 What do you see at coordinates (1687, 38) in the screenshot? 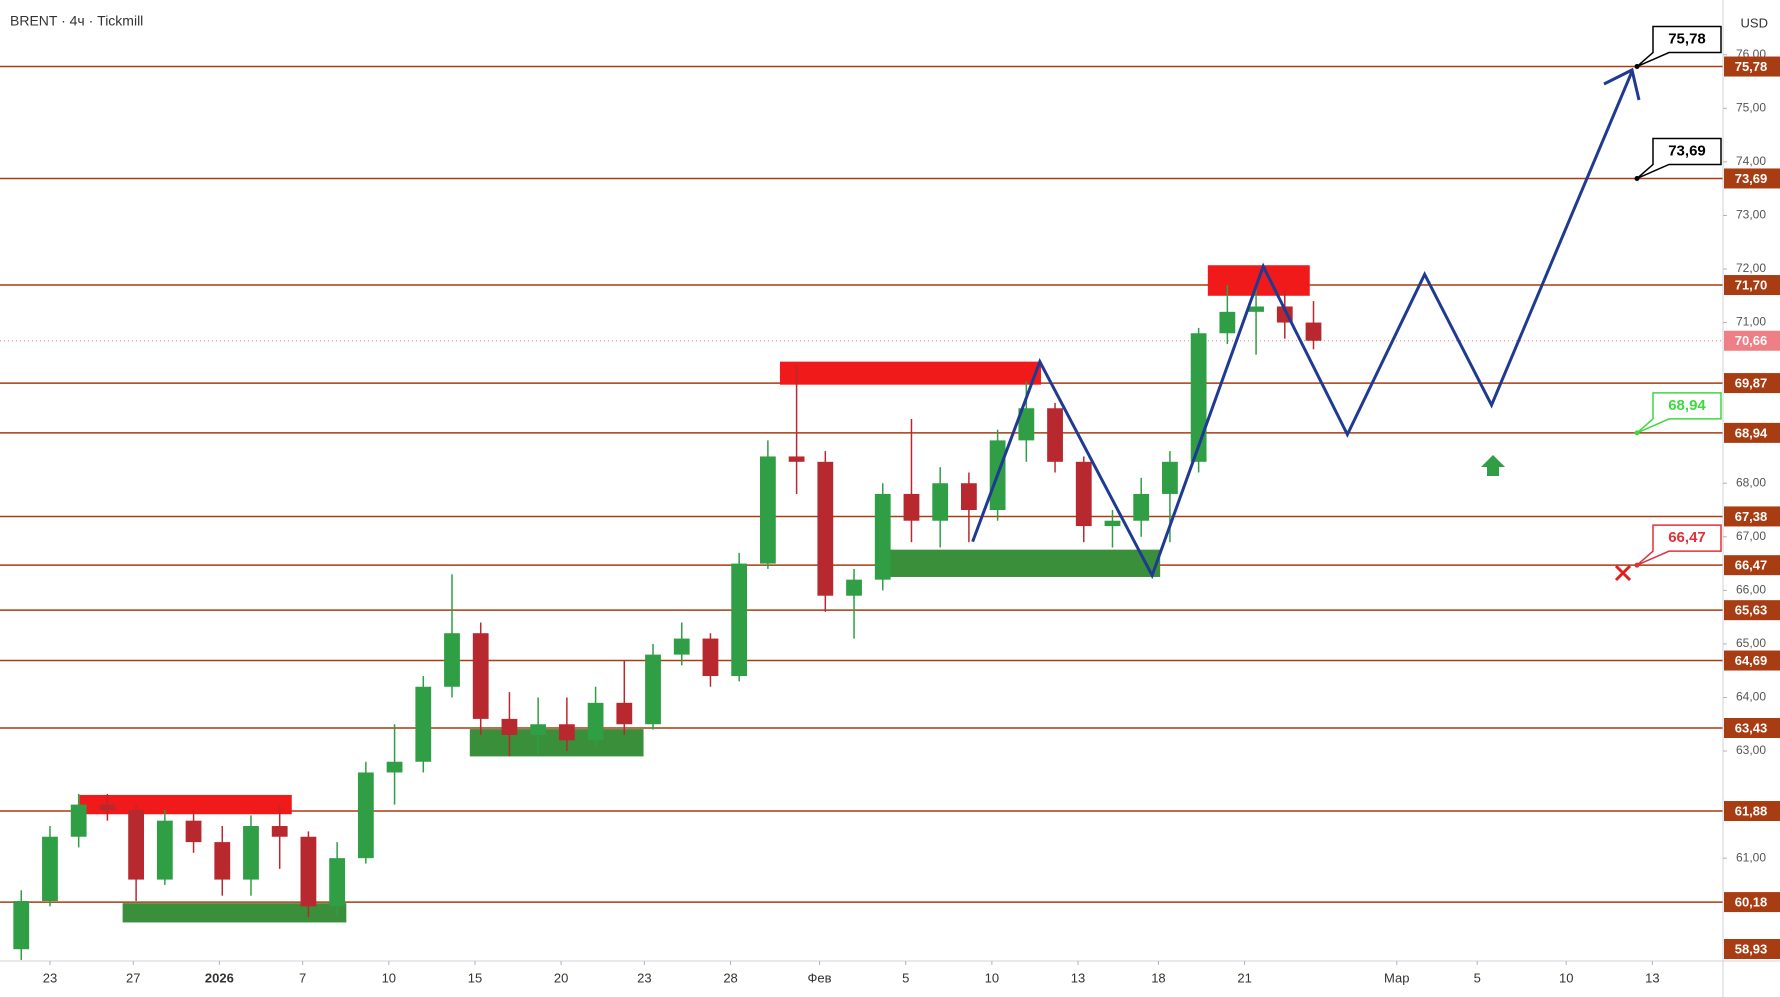
I see `callout-label: 75,78` at bounding box center [1687, 38].